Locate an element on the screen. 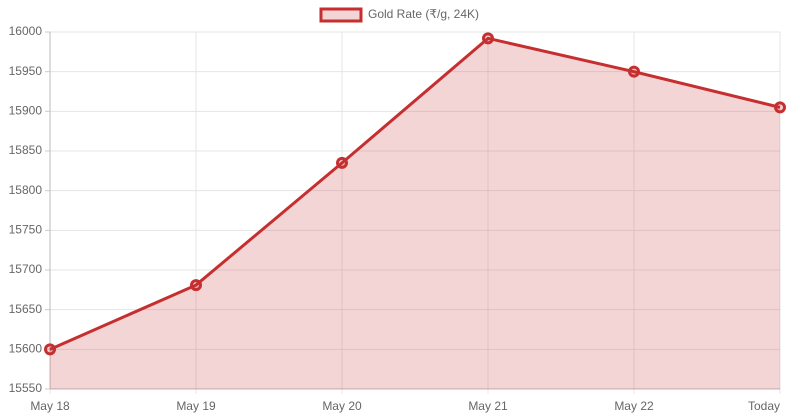 The width and height of the screenshot is (800, 420). y-tick-label: 15850 is located at coordinates (26, 150).